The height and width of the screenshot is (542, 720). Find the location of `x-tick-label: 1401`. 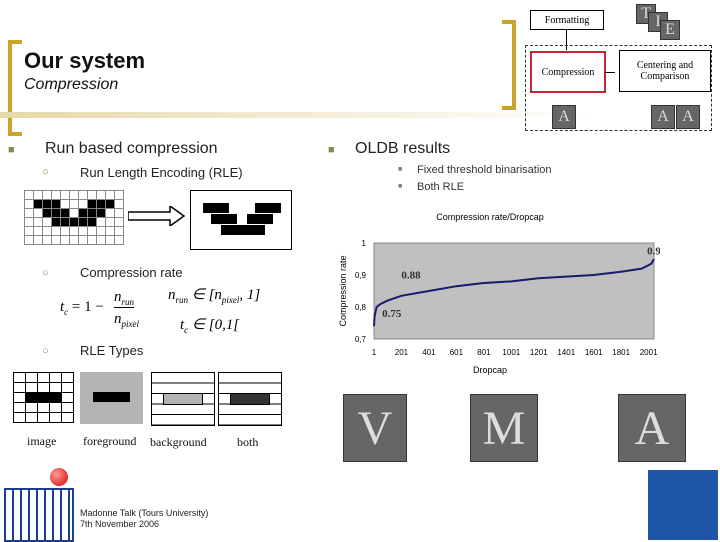

x-tick-label: 1401 is located at coordinates (566, 352).